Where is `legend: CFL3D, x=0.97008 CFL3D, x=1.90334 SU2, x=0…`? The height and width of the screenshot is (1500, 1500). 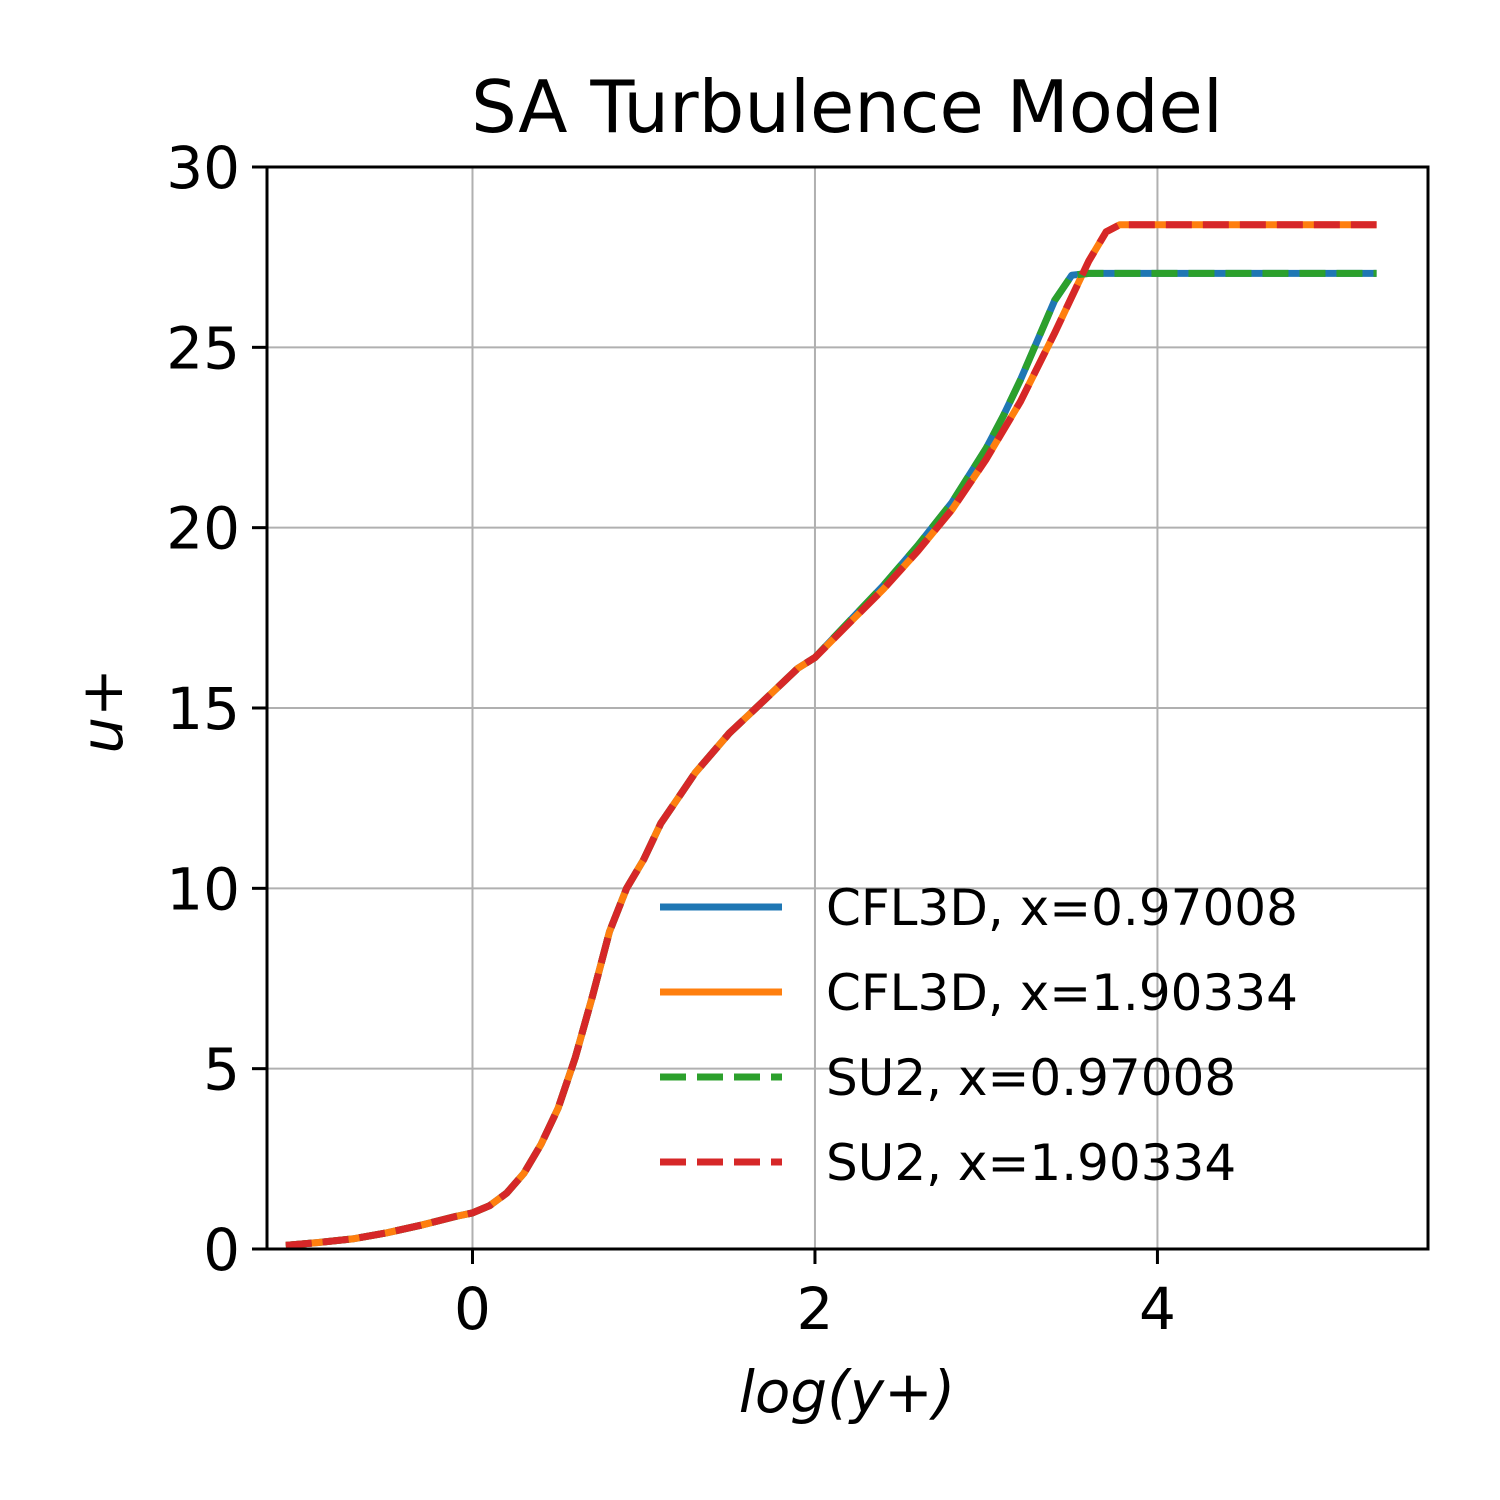
legend: CFL3D, x=0.97008 CFL3D, x=1.90334 SU2, x=0… is located at coordinates (979, 1035).